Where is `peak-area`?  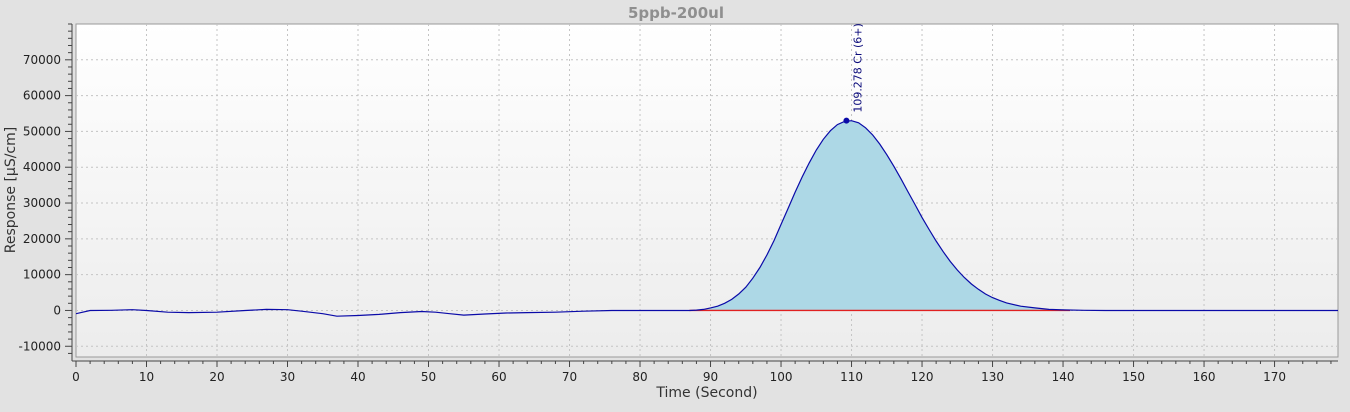
peak-area is located at coordinates (880, 215).